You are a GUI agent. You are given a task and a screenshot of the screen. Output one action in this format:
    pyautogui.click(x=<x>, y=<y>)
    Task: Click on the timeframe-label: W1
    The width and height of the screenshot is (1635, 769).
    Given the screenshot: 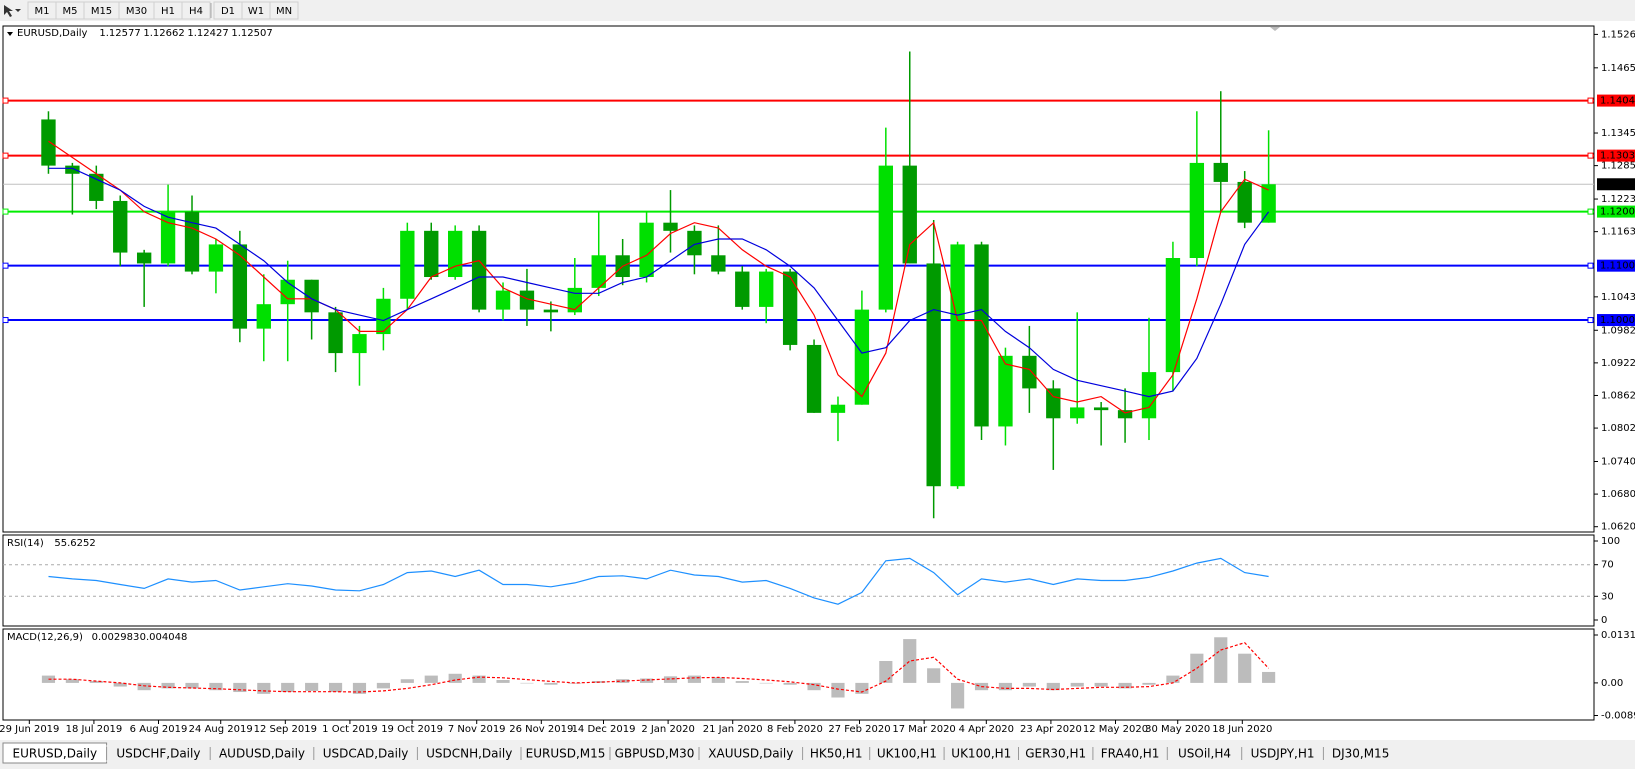 What is the action you would take?
    pyautogui.click(x=256, y=11)
    